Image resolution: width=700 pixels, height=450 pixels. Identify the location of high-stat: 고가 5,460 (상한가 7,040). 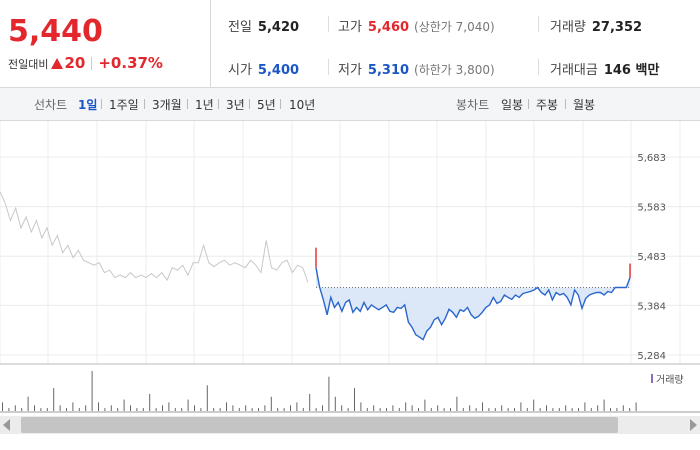
(416, 25).